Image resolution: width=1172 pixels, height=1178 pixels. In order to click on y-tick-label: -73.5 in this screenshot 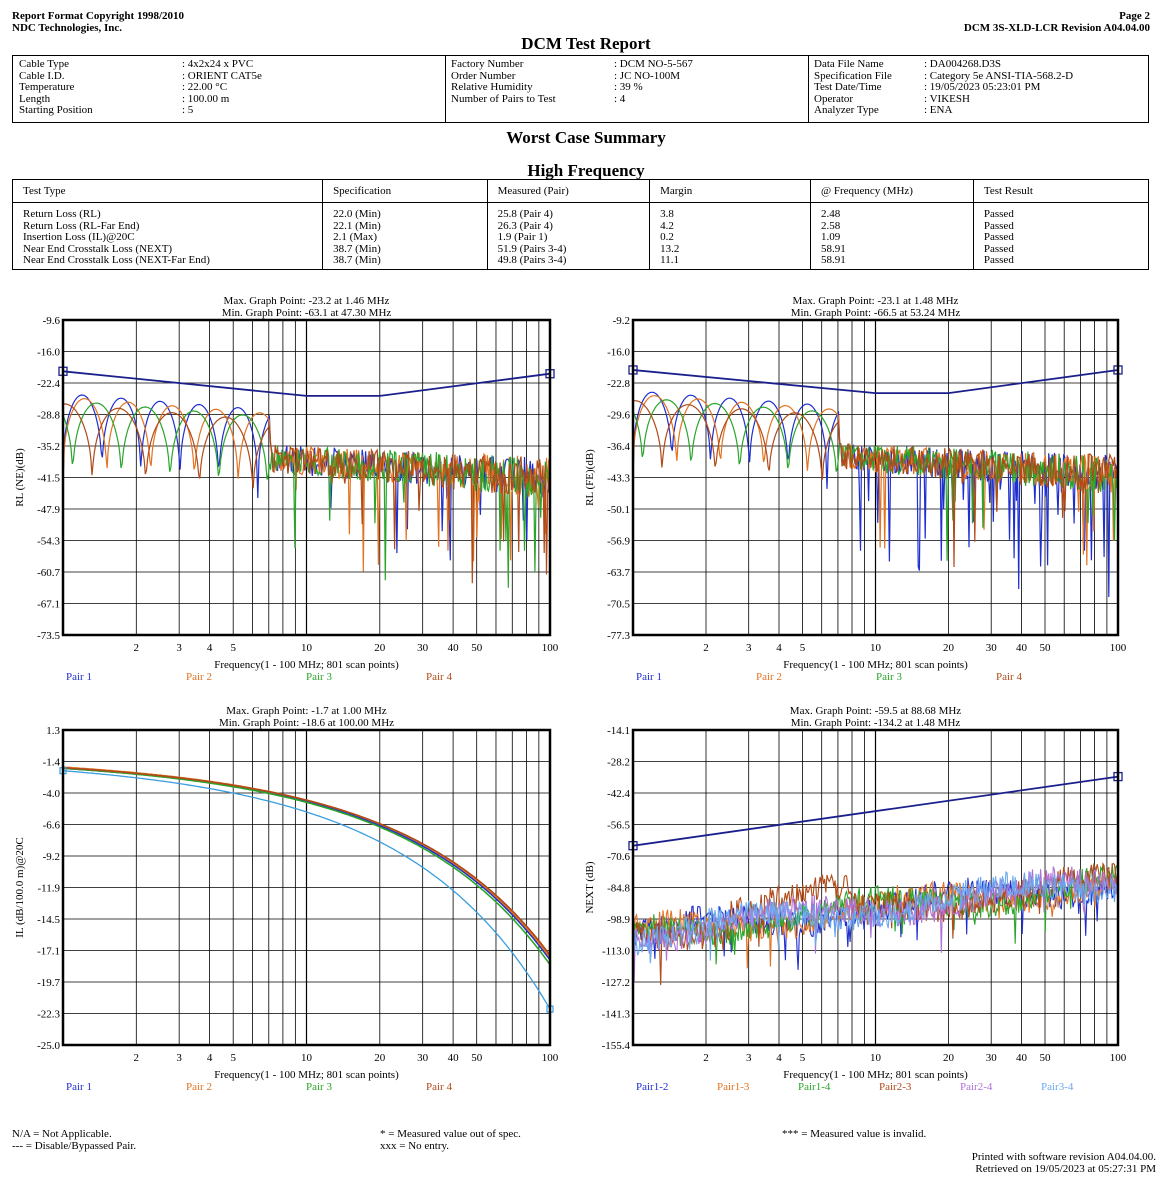, I will do `click(48, 636)`.